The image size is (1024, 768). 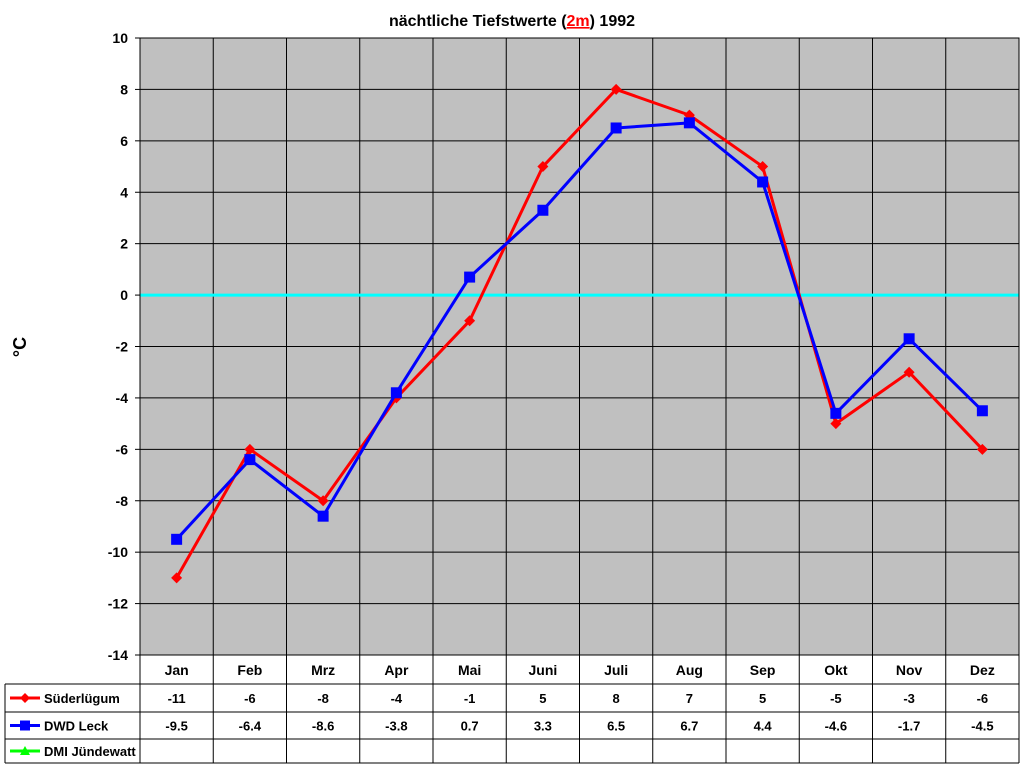 What do you see at coordinates (689, 726) in the screenshot?
I see `table-cell: 6.7` at bounding box center [689, 726].